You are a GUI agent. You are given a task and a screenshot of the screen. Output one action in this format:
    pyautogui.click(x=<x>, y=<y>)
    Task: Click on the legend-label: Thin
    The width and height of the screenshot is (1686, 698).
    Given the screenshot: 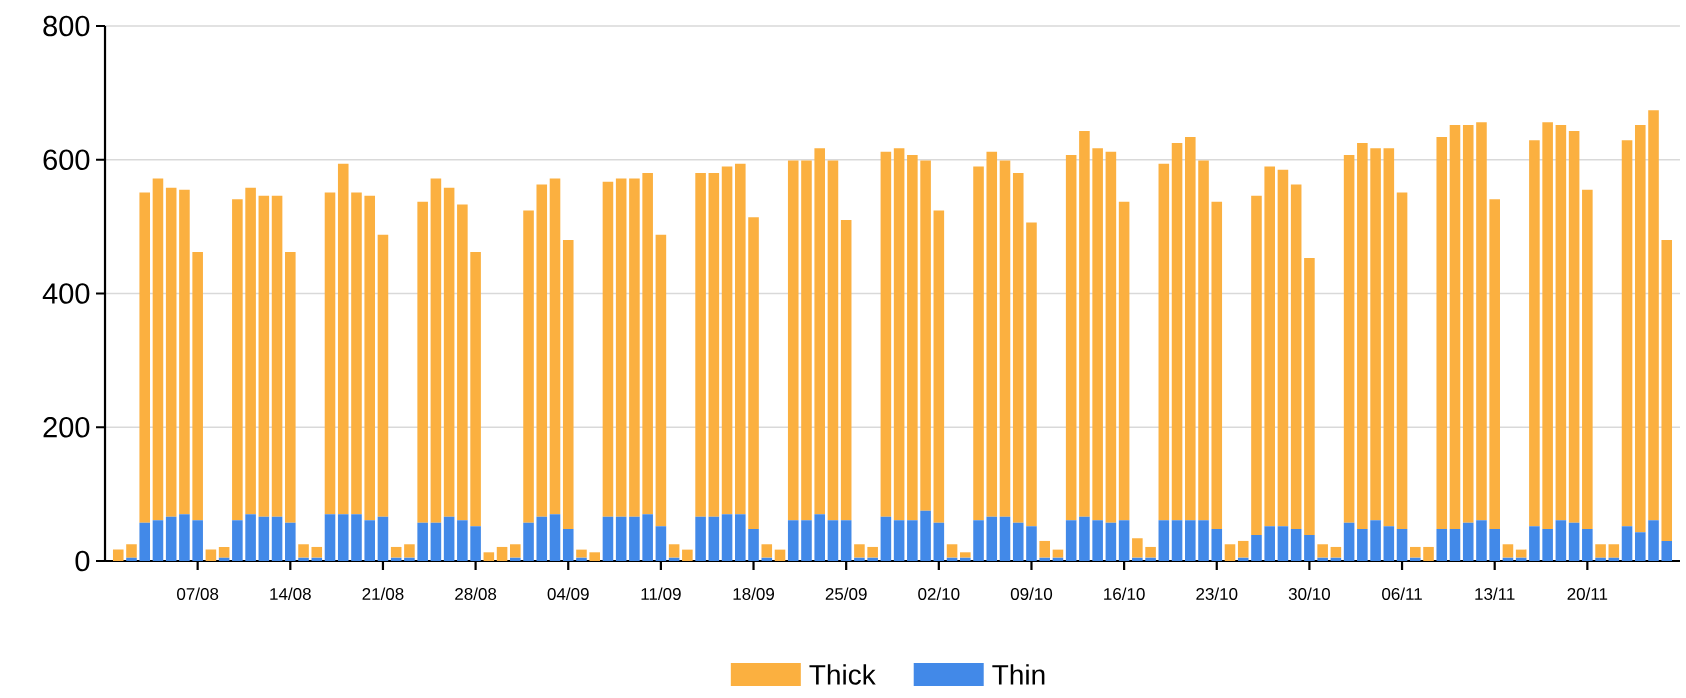 What is the action you would take?
    pyautogui.click(x=1018, y=674)
    